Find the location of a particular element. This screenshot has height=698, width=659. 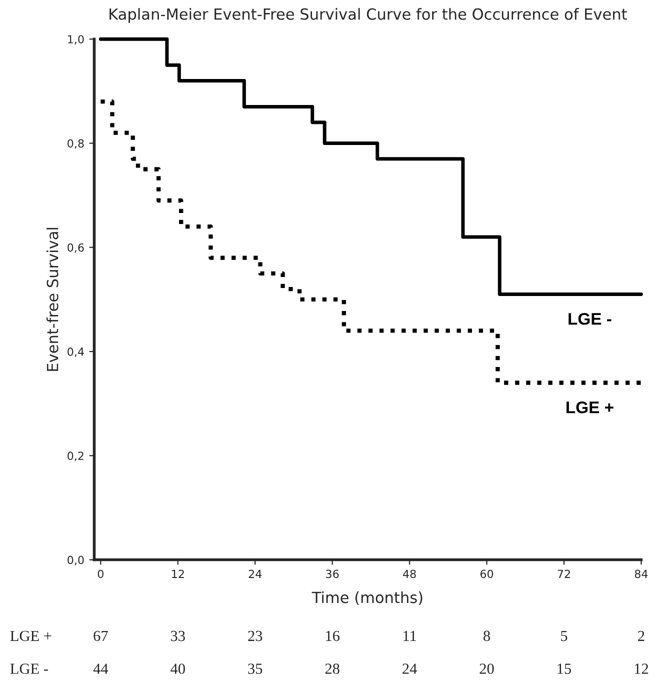

x-tick-label: 48 is located at coordinates (409, 574).